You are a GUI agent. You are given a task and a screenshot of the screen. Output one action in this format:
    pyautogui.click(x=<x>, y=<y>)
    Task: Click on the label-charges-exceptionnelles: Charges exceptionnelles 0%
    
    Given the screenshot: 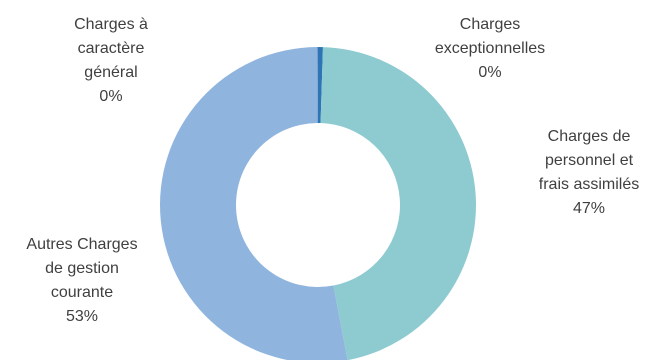 What is the action you would take?
    pyautogui.click(x=490, y=49)
    